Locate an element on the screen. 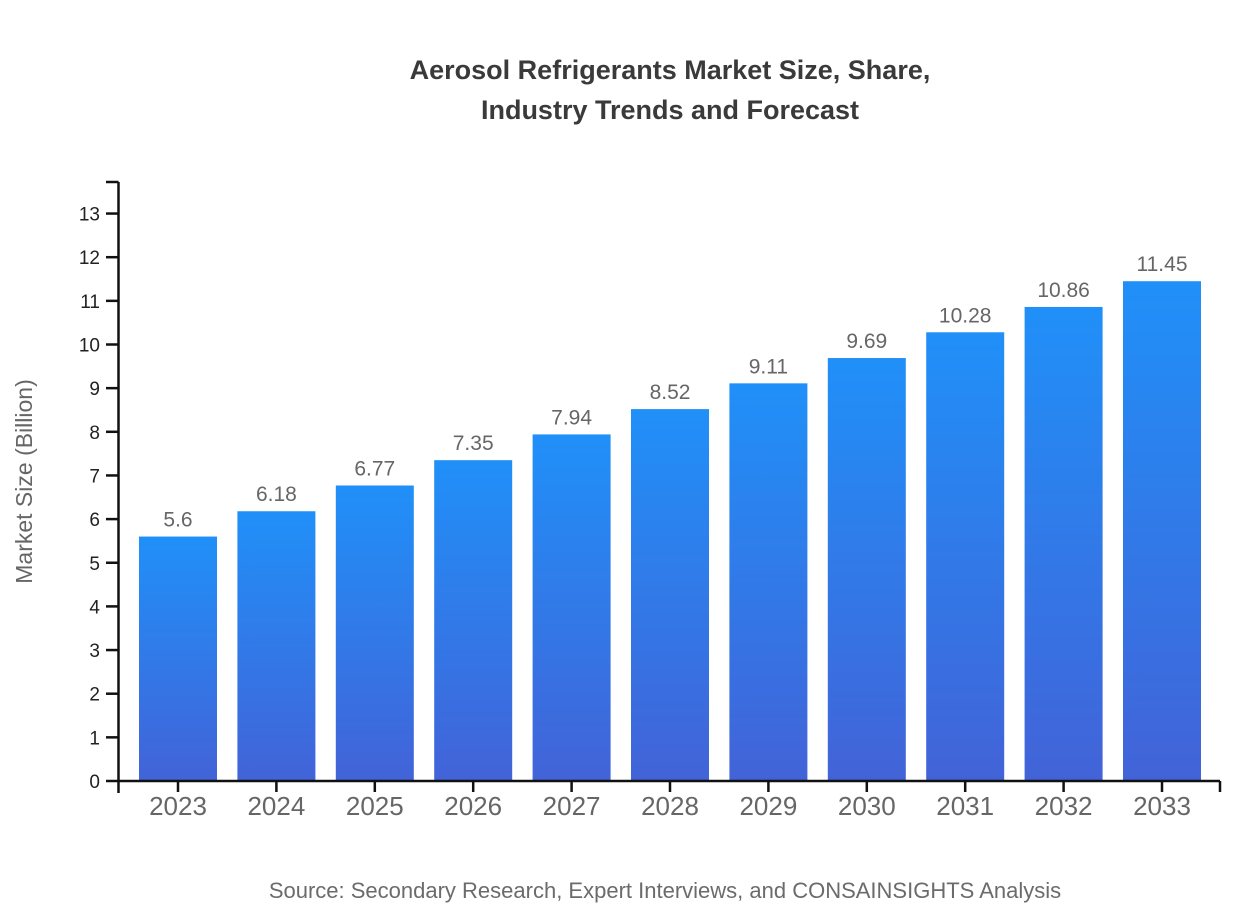 This screenshot has height=920, width=1260. bar-value-label: 9.69 is located at coordinates (866, 341).